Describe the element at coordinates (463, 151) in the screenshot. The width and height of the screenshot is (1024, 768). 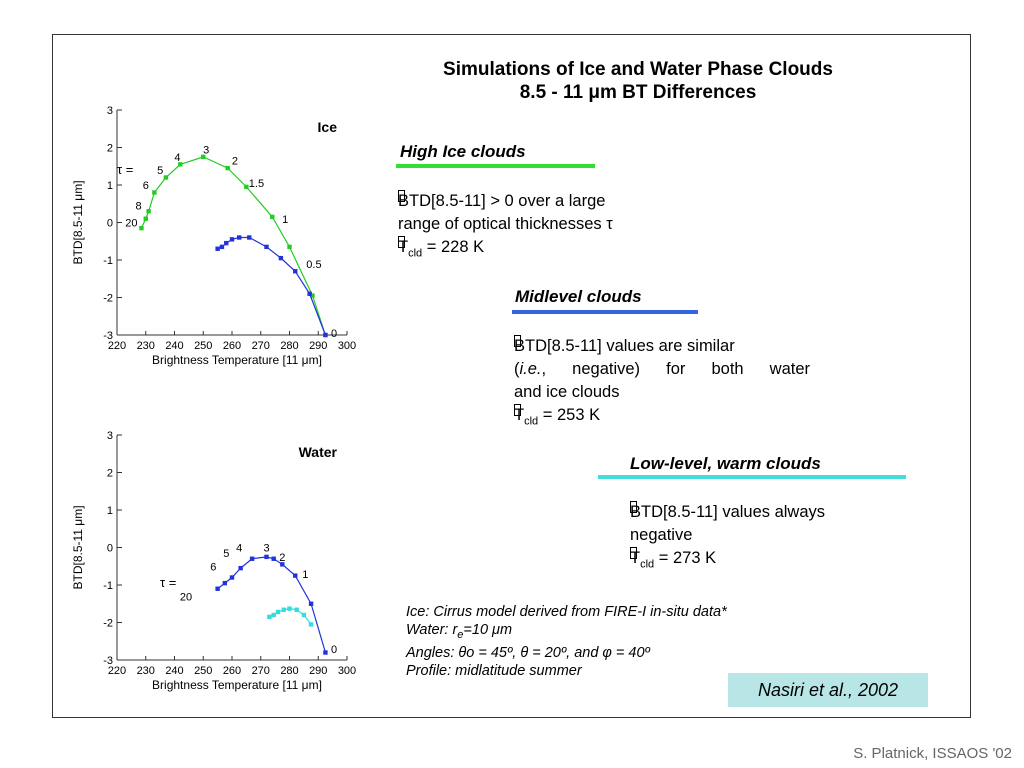
I see `section-heading-high-ice: High Ice clouds` at that location.